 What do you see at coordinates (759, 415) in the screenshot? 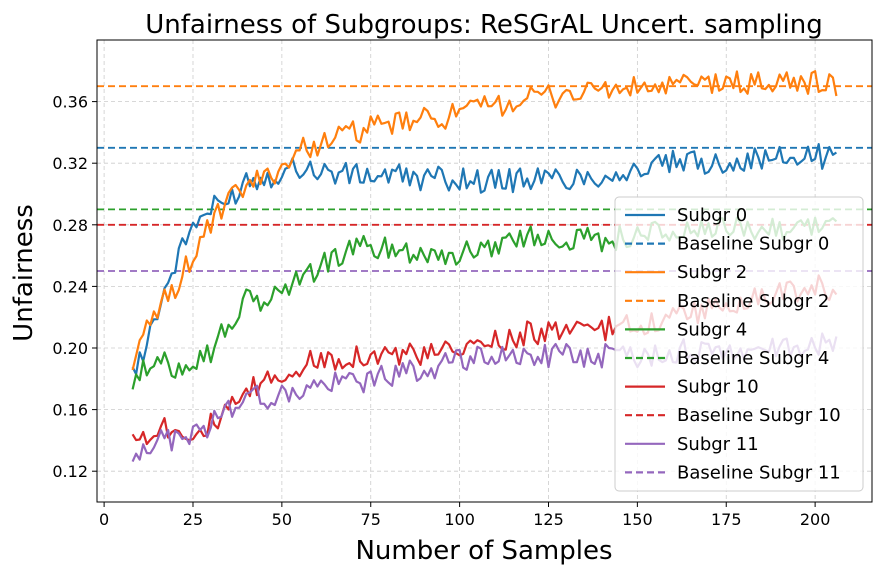
I see `legend-label: Baseline Subgr 10` at bounding box center [759, 415].